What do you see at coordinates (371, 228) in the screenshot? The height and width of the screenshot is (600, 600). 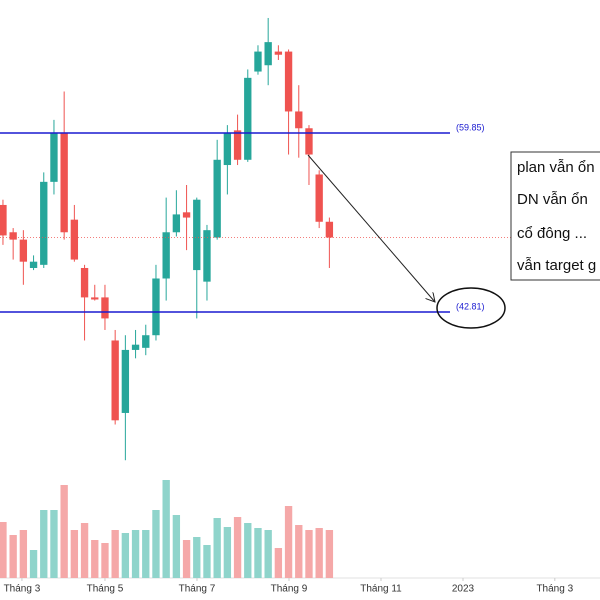 I see `arrow` at bounding box center [371, 228].